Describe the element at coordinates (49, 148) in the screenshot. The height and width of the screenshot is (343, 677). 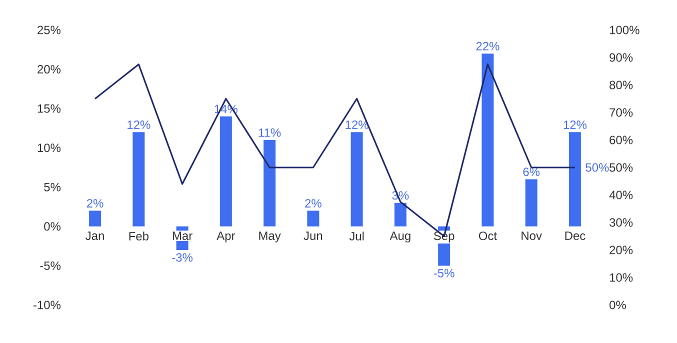
I see `y-tick-label: 10%` at that location.